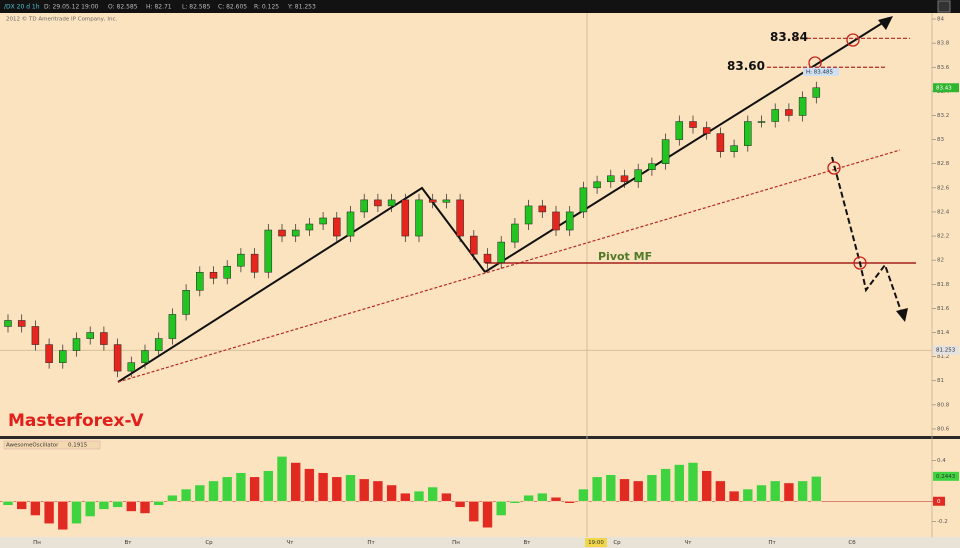 This screenshot has height=548, width=960. What do you see at coordinates (617, 543) in the screenshot?
I see `time-label: Ср` at bounding box center [617, 543].